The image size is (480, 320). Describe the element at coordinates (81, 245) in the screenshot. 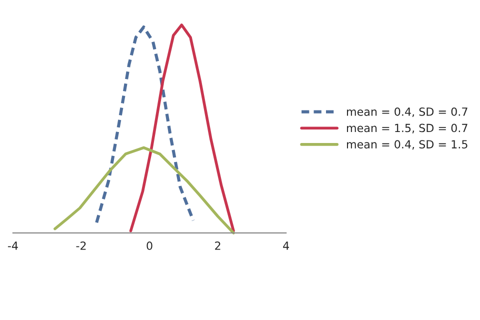

I see `x-tick-label: -2` at that location.